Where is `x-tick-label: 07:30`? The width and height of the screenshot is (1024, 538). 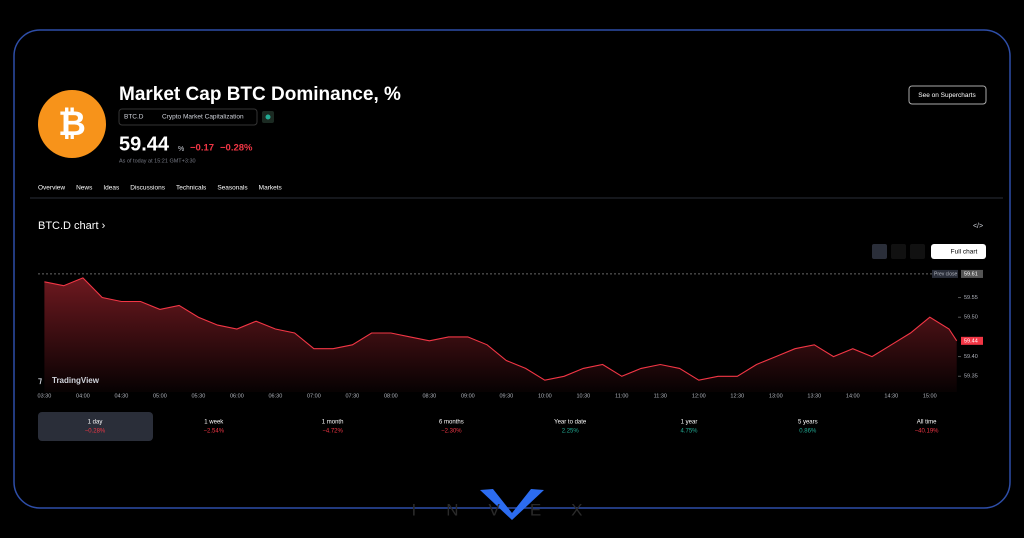
x-tick-label: 07:30 is located at coordinates (352, 396).